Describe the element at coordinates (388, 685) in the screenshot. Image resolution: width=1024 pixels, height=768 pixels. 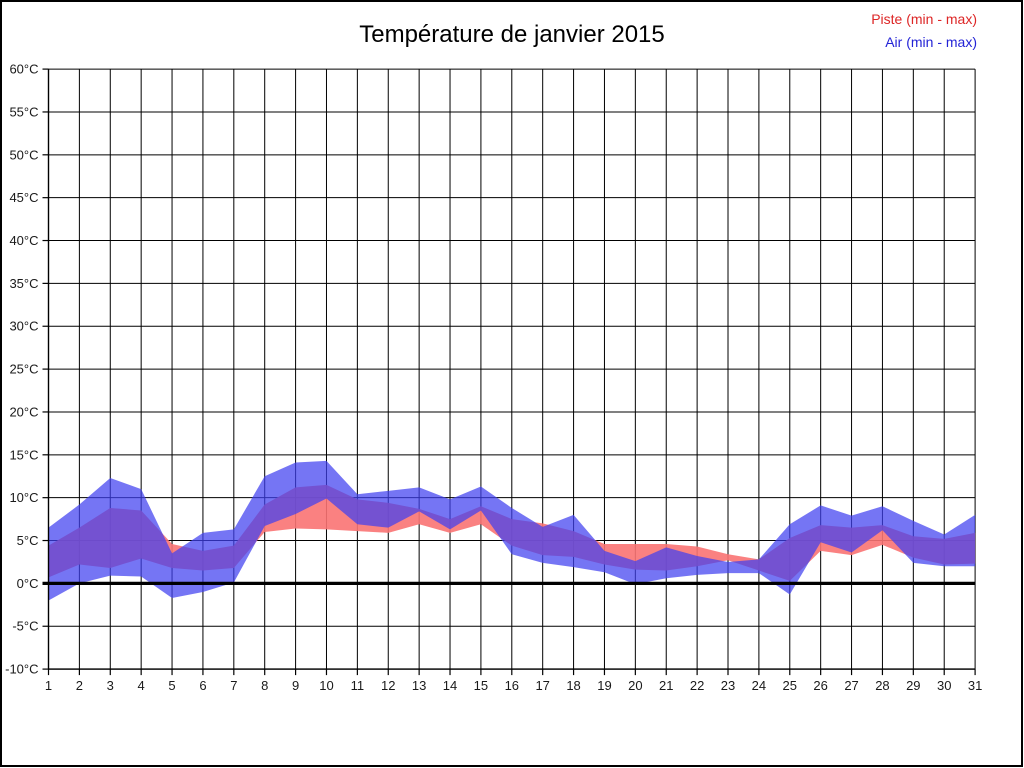
I see `x-tick-label: 12` at that location.